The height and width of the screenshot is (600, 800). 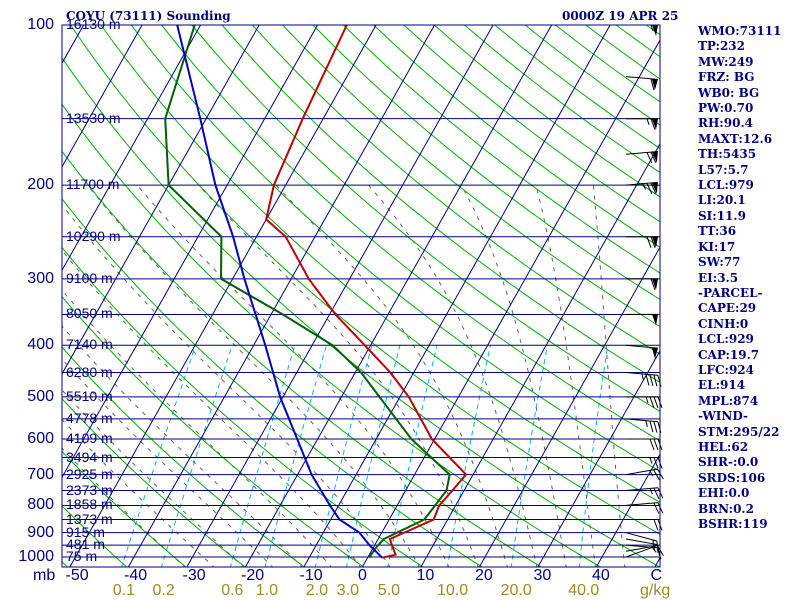 I want to click on index-item: SHR-:0.0, so click(x=728, y=462).